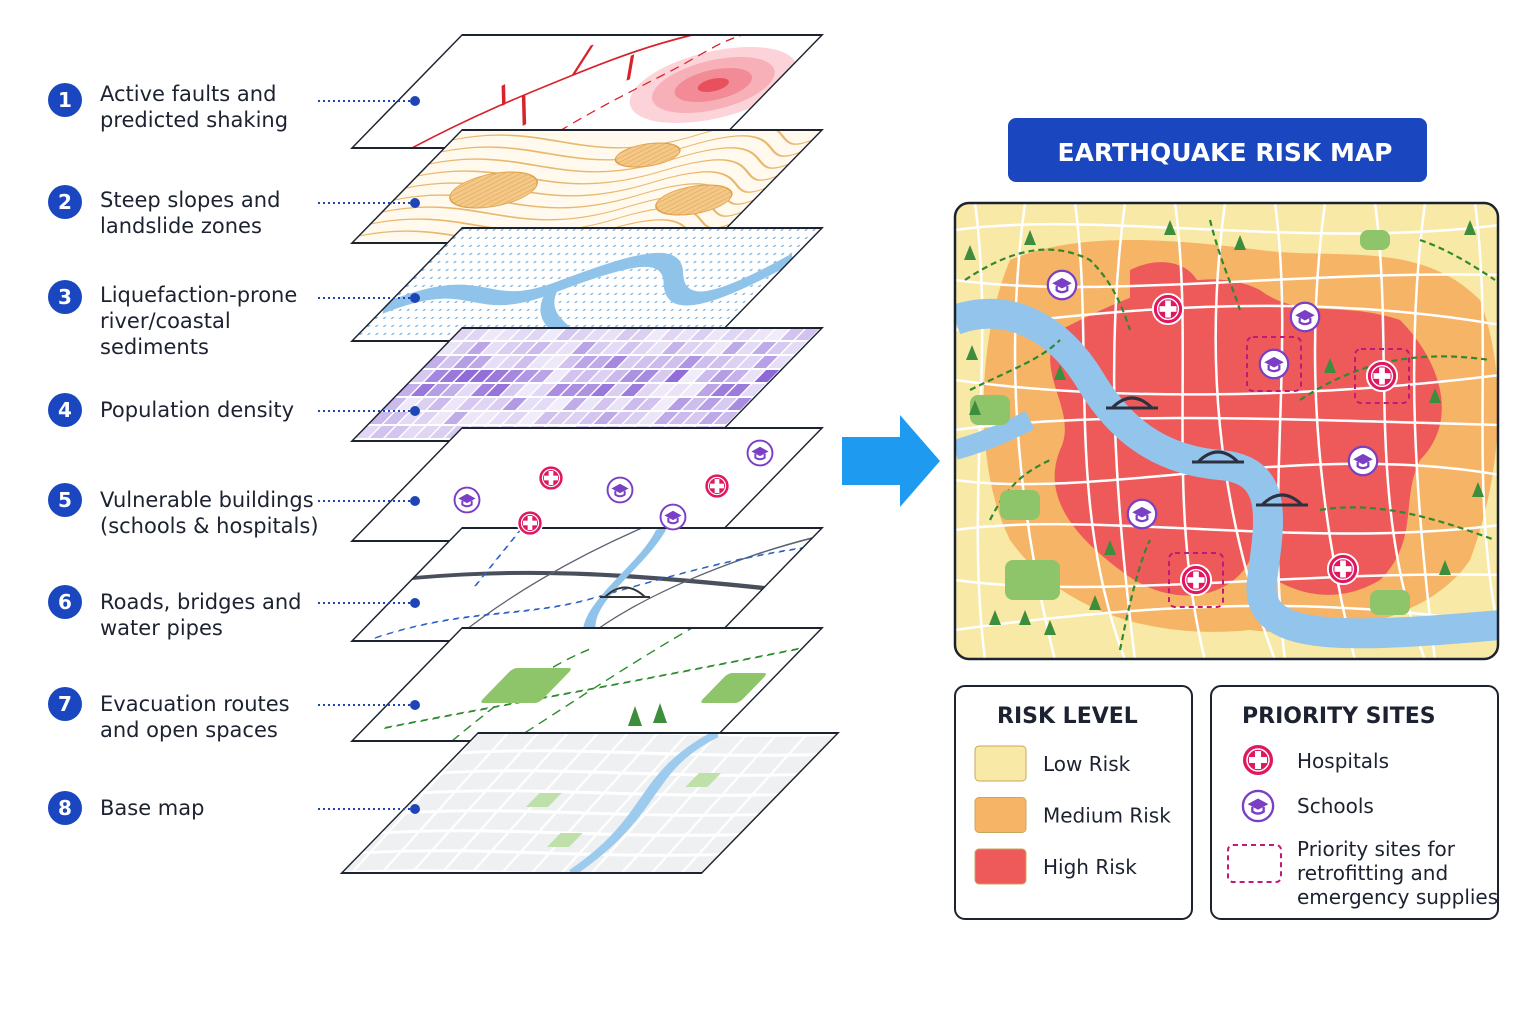 This screenshot has width=1536, height=1028. What do you see at coordinates (198, 295) in the screenshot?
I see `label-line: Liquefaction-prone` at bounding box center [198, 295].